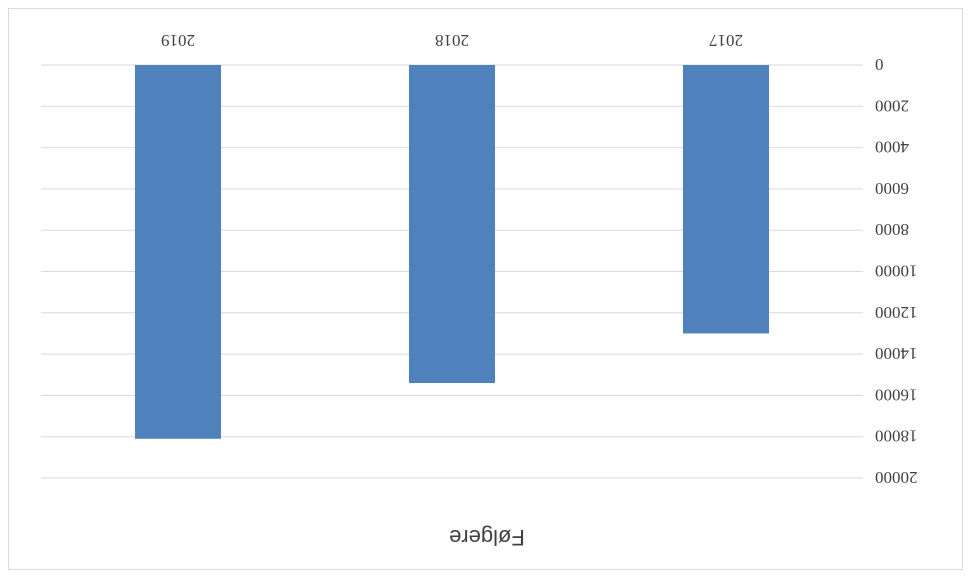  Describe the element at coordinates (892, 147) in the screenshot. I see `y-tick-label: 4000` at that location.